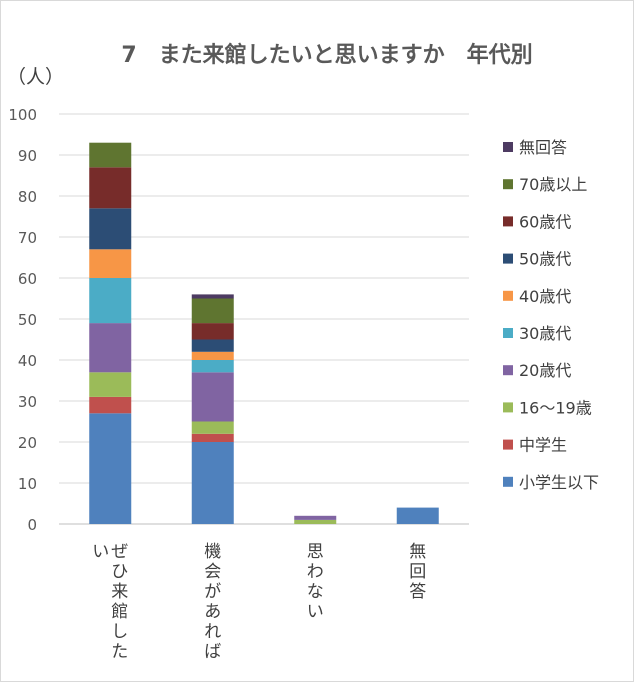 The image size is (634, 685). Describe the element at coordinates (27, 484) in the screenshot. I see `y-tick-label: 10` at that location.